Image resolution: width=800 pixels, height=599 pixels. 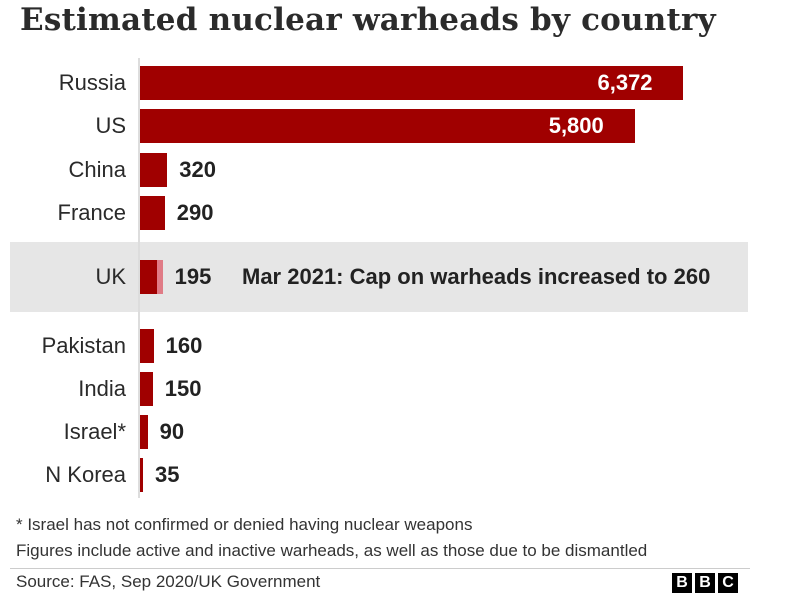 I want to click on bar-increase, so click(x=159, y=277).